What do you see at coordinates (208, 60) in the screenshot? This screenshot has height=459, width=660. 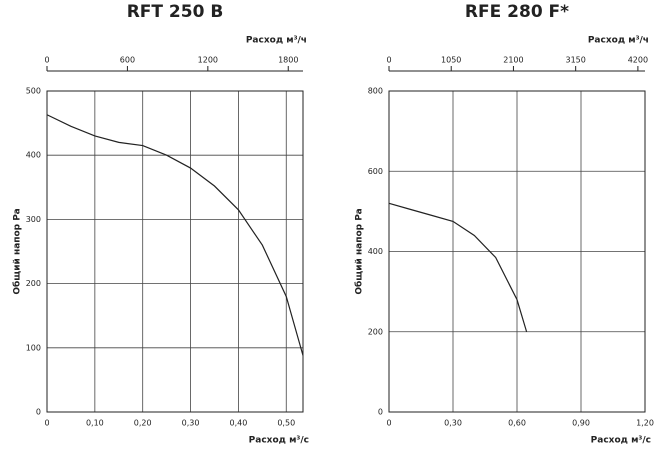 I see `top-tick-label: 1200` at bounding box center [208, 60].